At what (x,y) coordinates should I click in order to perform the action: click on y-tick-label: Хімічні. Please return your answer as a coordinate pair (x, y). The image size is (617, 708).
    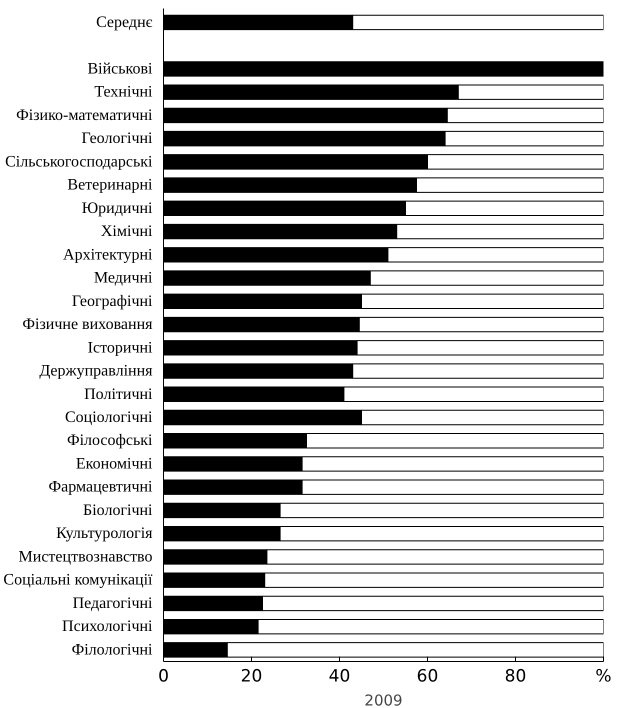
    Looking at the image, I should click on (127, 231).